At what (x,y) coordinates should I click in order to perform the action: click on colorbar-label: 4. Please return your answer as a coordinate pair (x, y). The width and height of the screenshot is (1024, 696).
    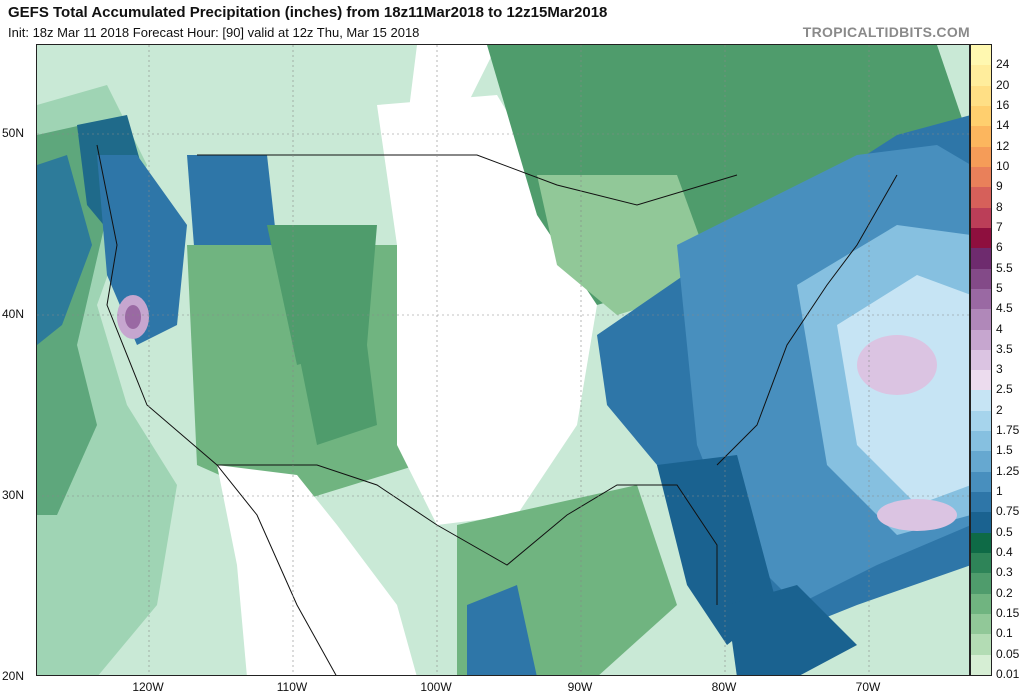
    Looking at the image, I should click on (999, 328).